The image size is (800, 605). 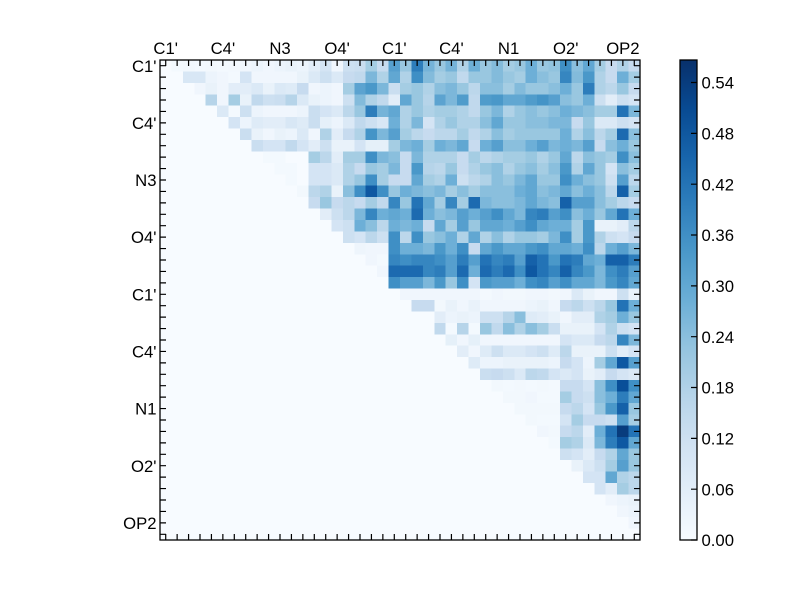 I want to click on svg-text: 0.00, so click(x=718, y=540).